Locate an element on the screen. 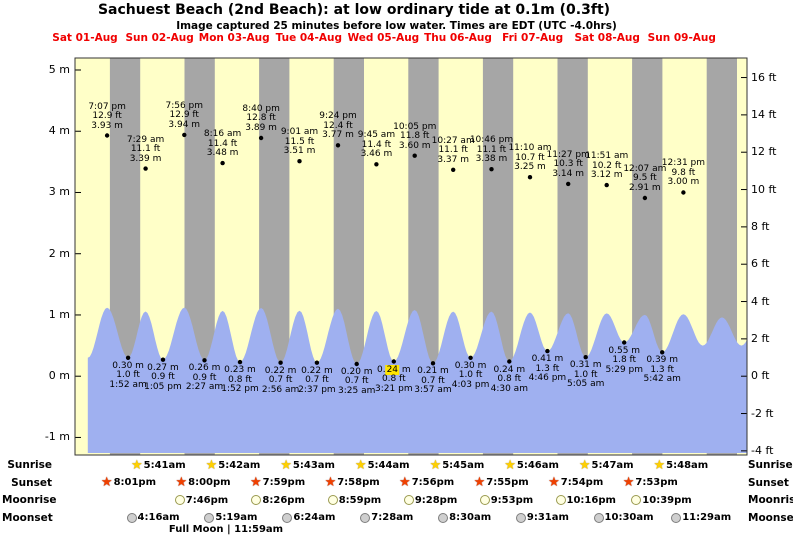  sun-moon-time: 8:00pm is located at coordinates (209, 482).